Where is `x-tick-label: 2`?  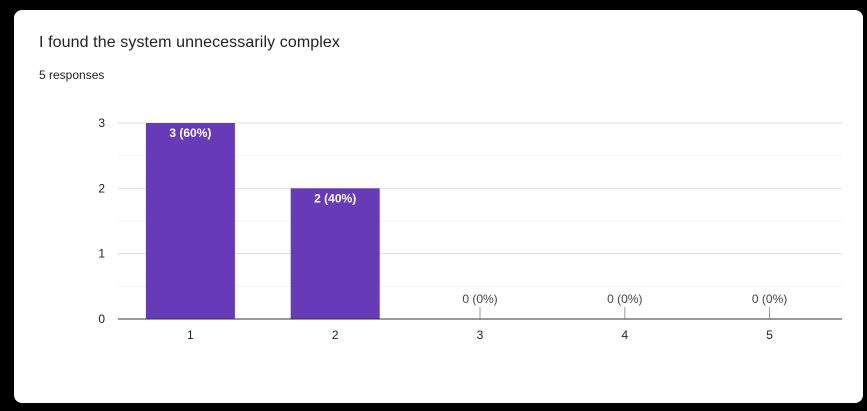 x-tick-label: 2 is located at coordinates (335, 335).